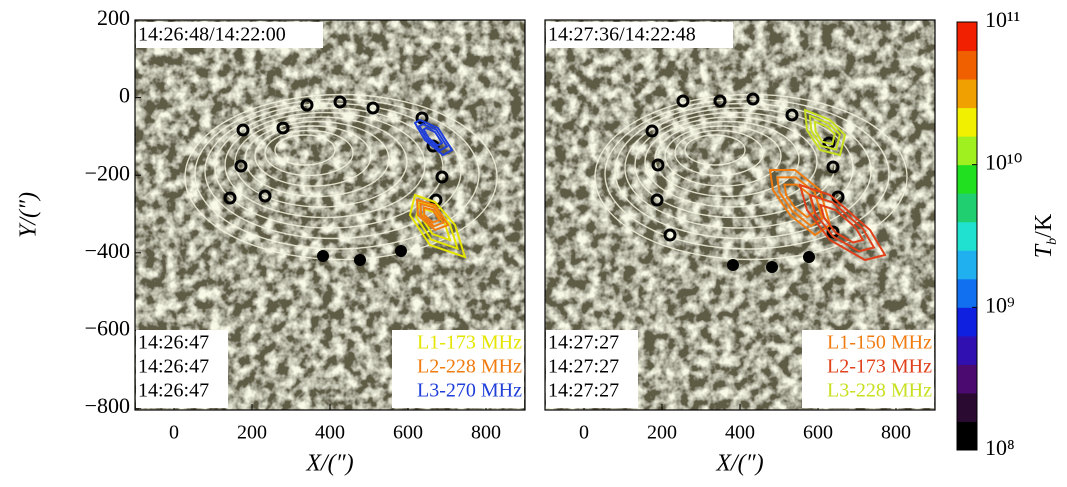 The image size is (1067, 487). Describe the element at coordinates (469, 391) in the screenshot. I see `legend-entry: L3-270 MHz` at that location.